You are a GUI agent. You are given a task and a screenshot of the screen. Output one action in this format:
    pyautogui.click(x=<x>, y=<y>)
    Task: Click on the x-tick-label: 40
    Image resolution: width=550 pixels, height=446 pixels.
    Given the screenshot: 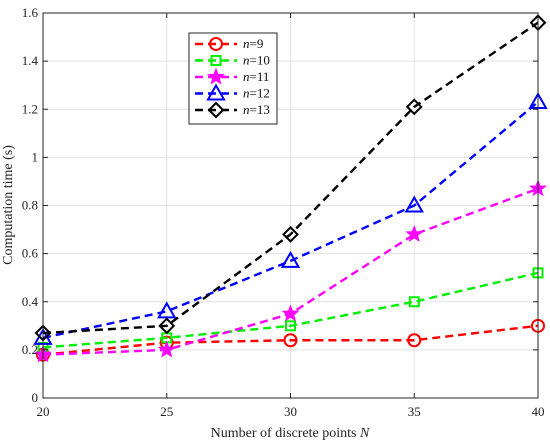 What is the action you would take?
    pyautogui.click(x=538, y=411)
    